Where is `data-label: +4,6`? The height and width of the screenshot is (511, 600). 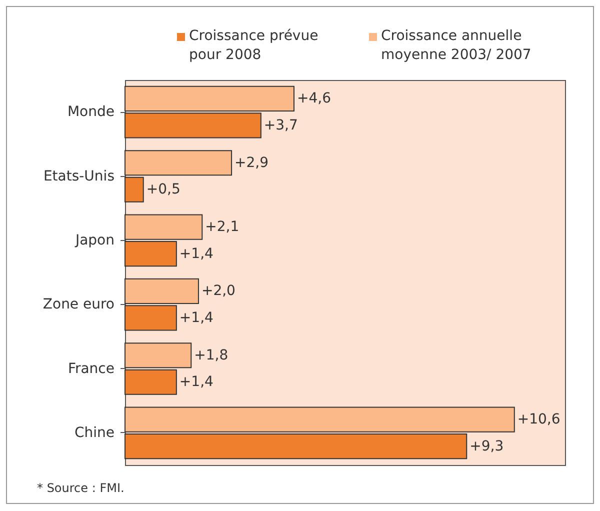
data-label: +4,6 is located at coordinates (314, 98).